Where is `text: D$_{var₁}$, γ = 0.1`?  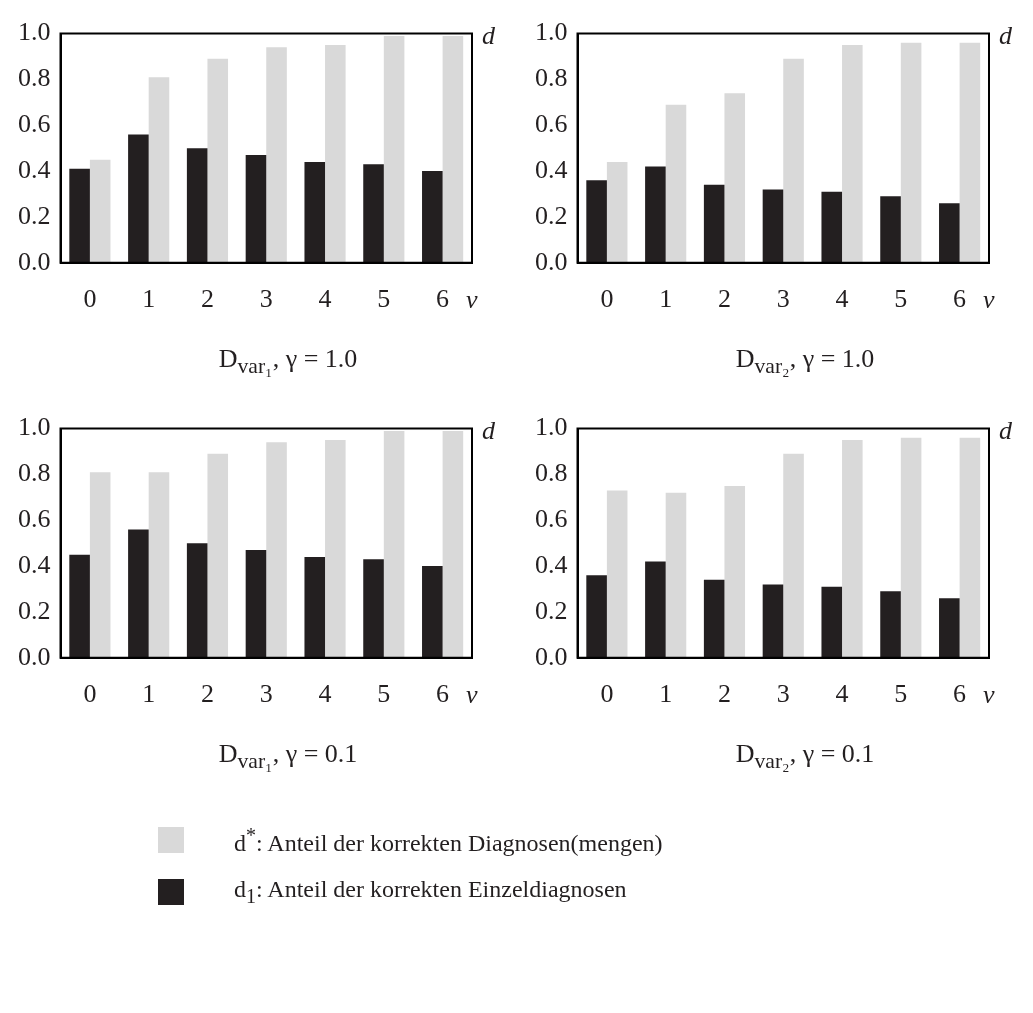 text: D$_{var₁}$, γ = 0.1 is located at coordinates (287, 757).